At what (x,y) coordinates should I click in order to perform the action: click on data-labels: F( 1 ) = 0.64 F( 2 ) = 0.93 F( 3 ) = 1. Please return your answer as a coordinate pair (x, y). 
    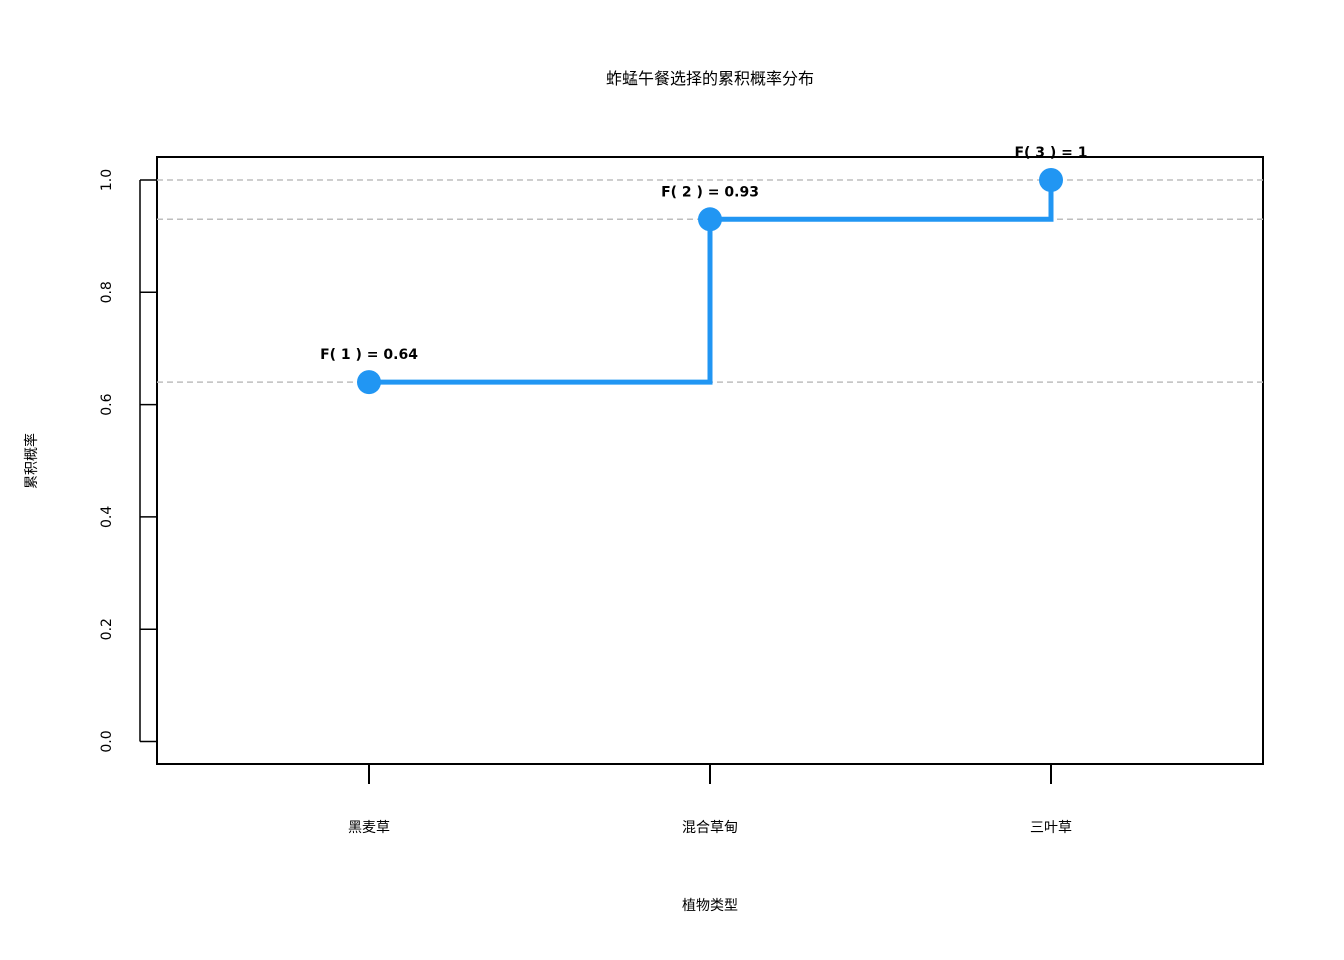
    Looking at the image, I should click on (703, 254).